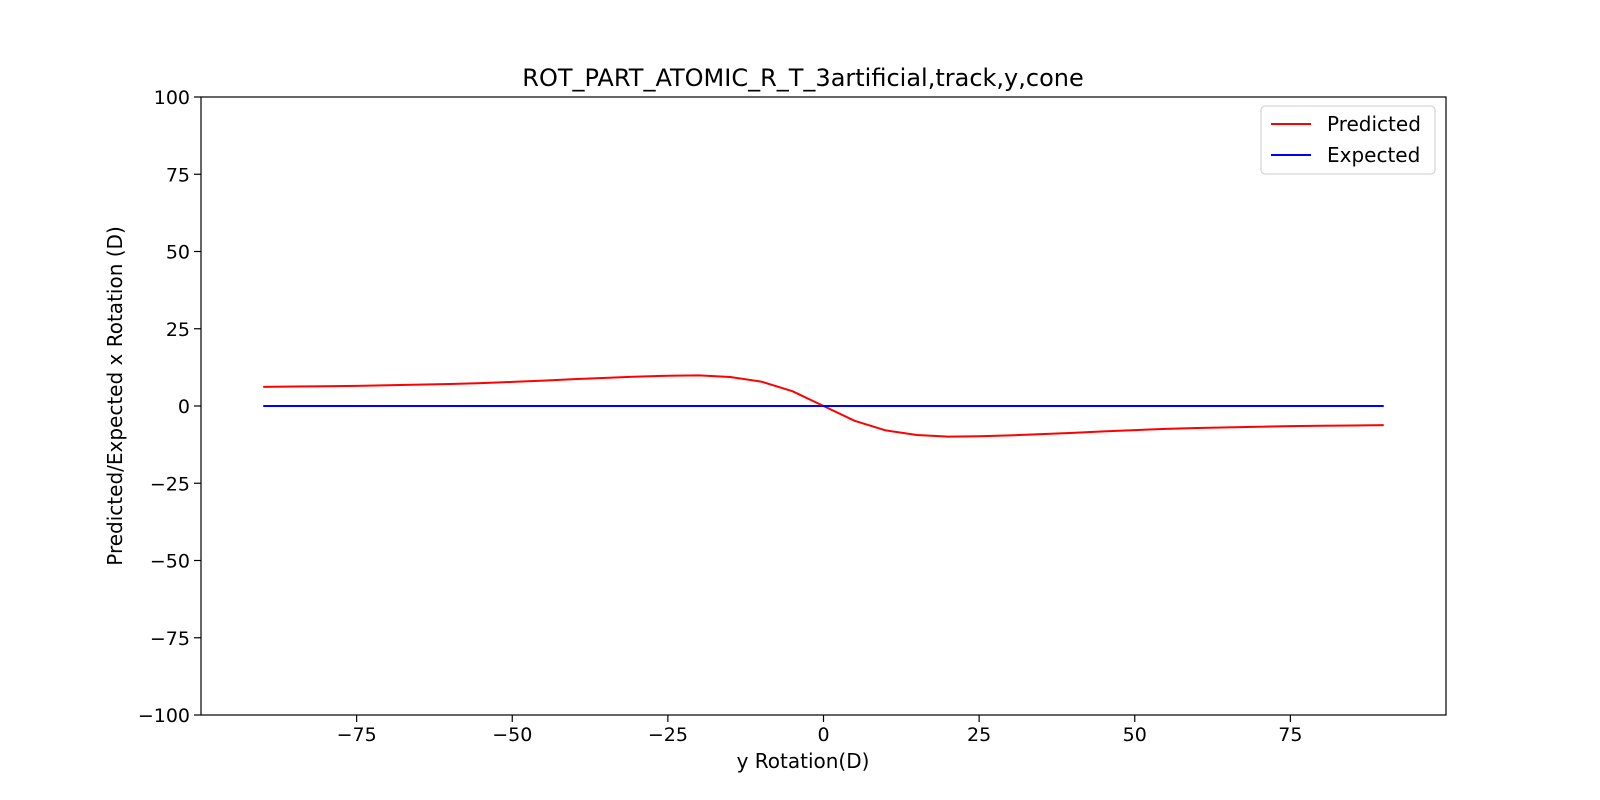 This screenshot has width=1600, height=800. Describe the element at coordinates (184, 407) in the screenshot. I see `y-tick-label: 0` at that location.